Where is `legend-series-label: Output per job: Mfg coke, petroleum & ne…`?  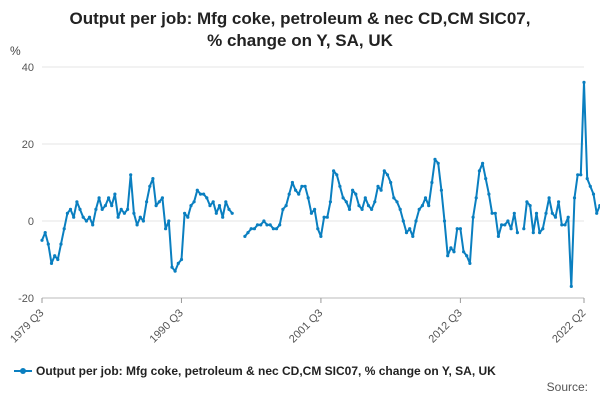 legend-series-label: Output per job: Mfg coke, petroleum & ne… is located at coordinates (266, 371).